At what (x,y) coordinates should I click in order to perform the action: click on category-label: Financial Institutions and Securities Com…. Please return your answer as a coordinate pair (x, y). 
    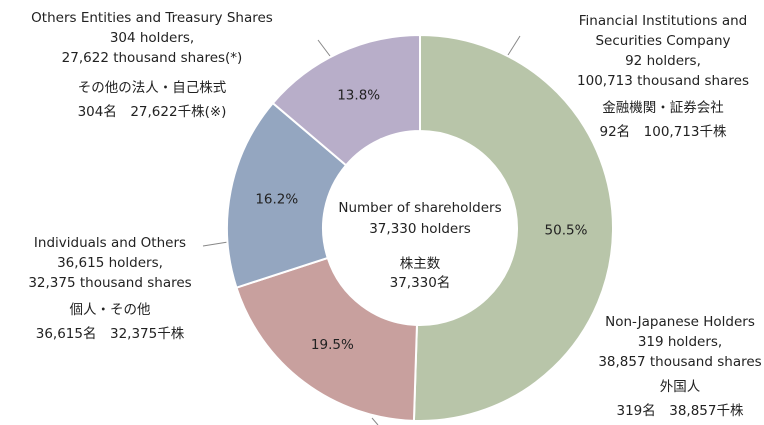
    Looking at the image, I should click on (663, 31).